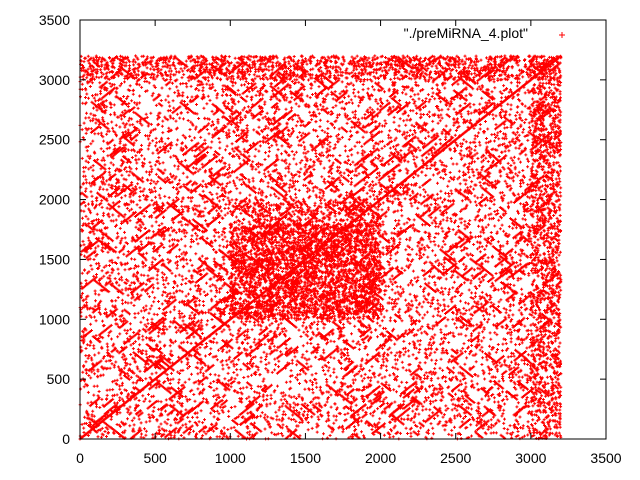 This screenshot has width=640, height=480. Describe the element at coordinates (80, 458) in the screenshot. I see `x-tick-label: 0` at that location.